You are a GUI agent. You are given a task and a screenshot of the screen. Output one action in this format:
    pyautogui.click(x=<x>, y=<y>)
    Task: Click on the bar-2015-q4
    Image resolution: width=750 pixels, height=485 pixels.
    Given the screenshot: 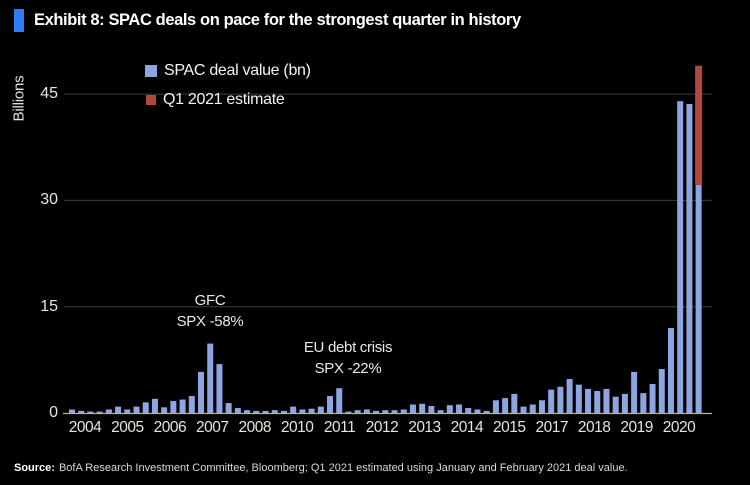 What is the action you would take?
    pyautogui.click(x=505, y=405)
    